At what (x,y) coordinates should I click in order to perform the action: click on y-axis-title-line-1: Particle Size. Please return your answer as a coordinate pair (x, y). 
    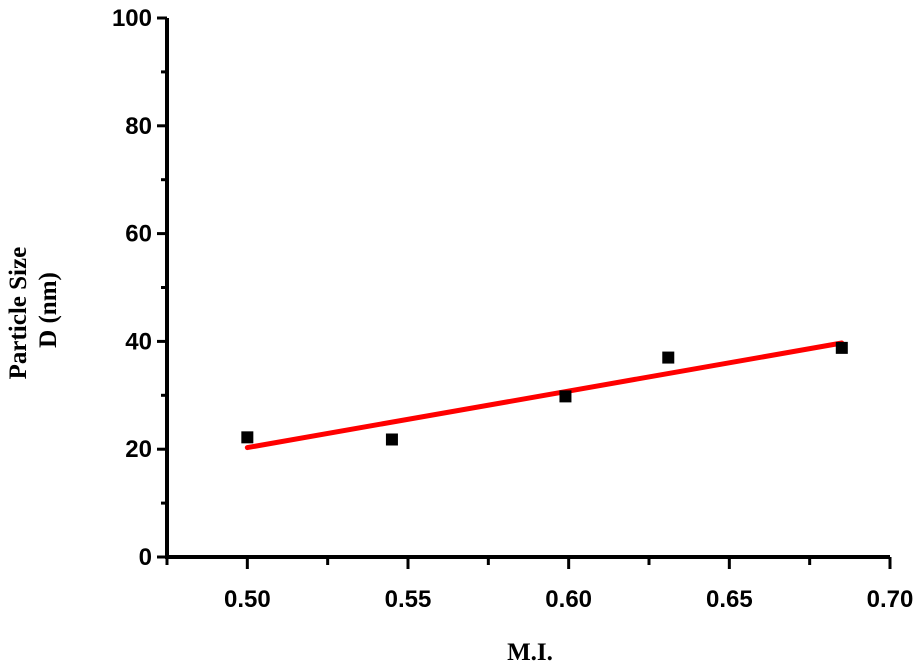
    Looking at the image, I should click on (18, 313).